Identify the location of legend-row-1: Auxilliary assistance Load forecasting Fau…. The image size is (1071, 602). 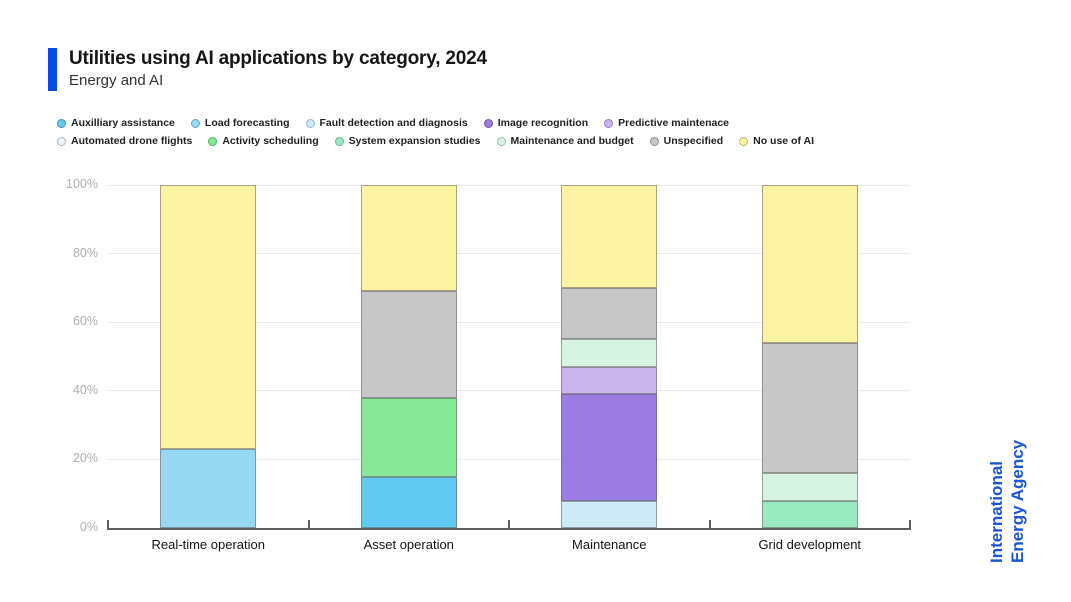
(435, 123).